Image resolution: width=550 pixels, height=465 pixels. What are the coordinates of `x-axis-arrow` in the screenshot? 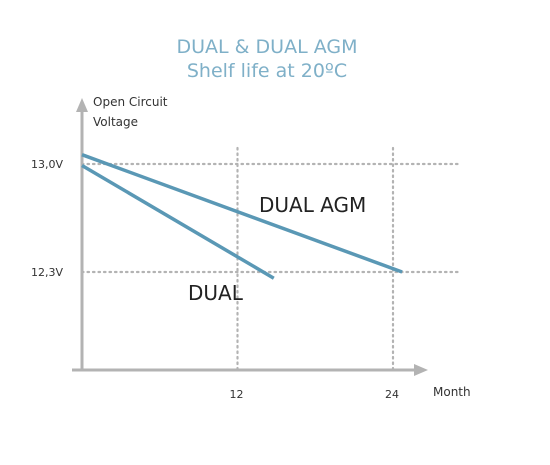 It's located at (421, 370).